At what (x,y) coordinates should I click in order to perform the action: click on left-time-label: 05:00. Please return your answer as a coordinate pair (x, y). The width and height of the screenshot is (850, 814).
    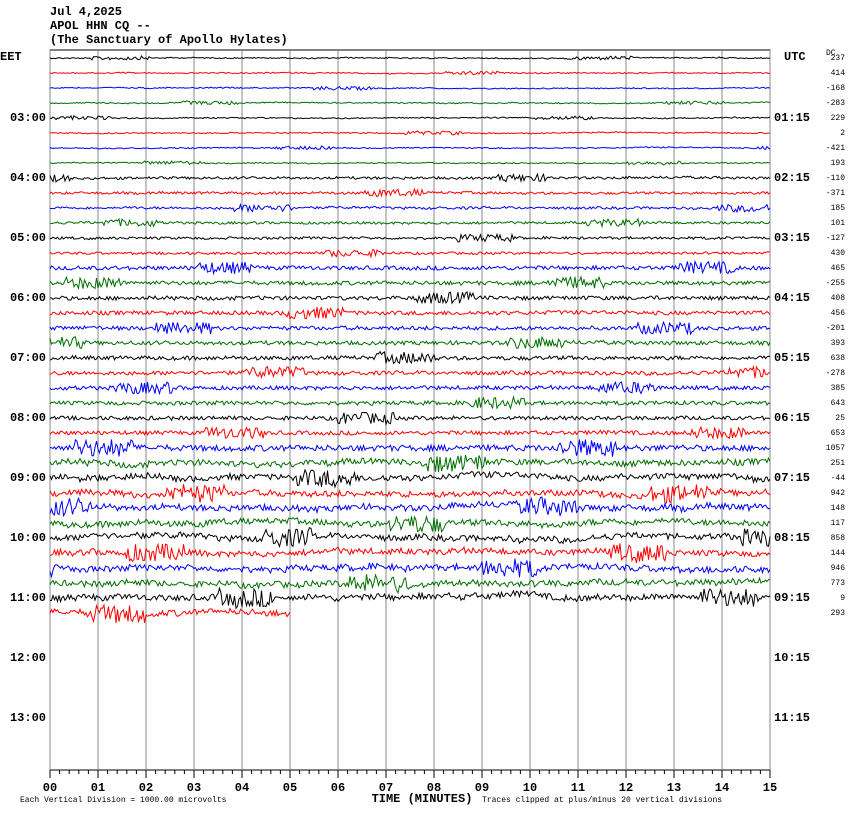
    Looking at the image, I should click on (28, 238).